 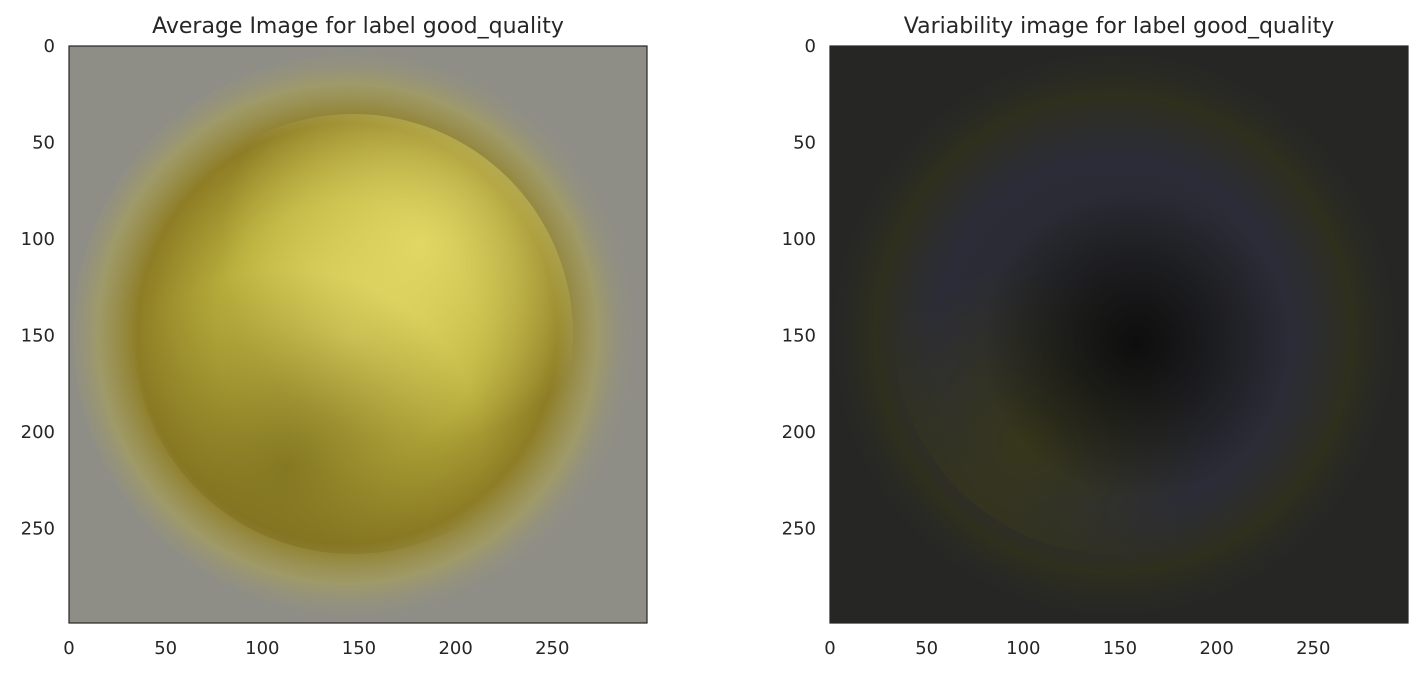 What do you see at coordinates (799, 239) in the screenshot?
I see `variability-y-tick-label: 100` at bounding box center [799, 239].